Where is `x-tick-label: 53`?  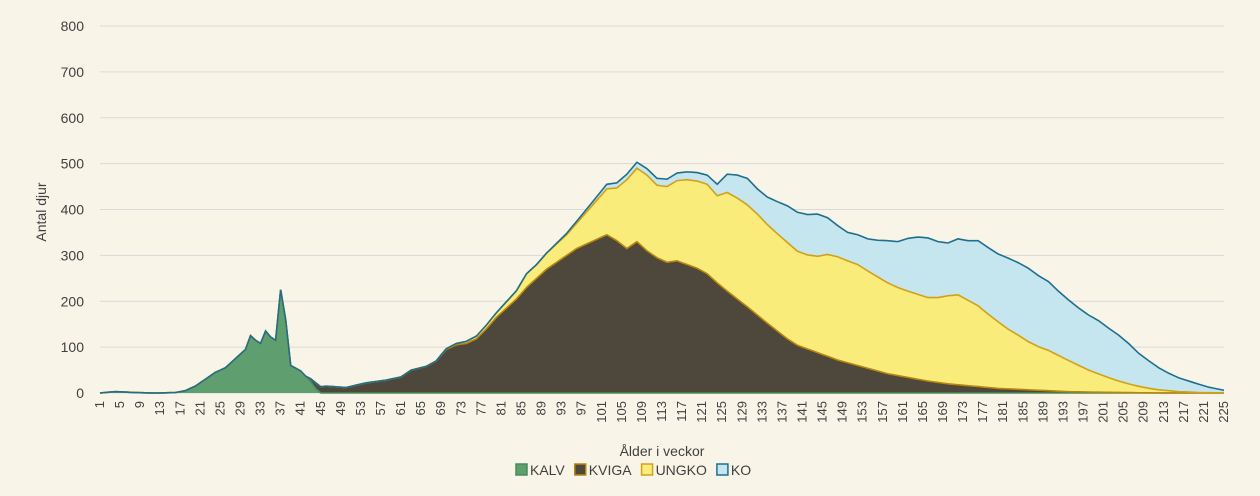 x-tick-label: 53 is located at coordinates (360, 408).